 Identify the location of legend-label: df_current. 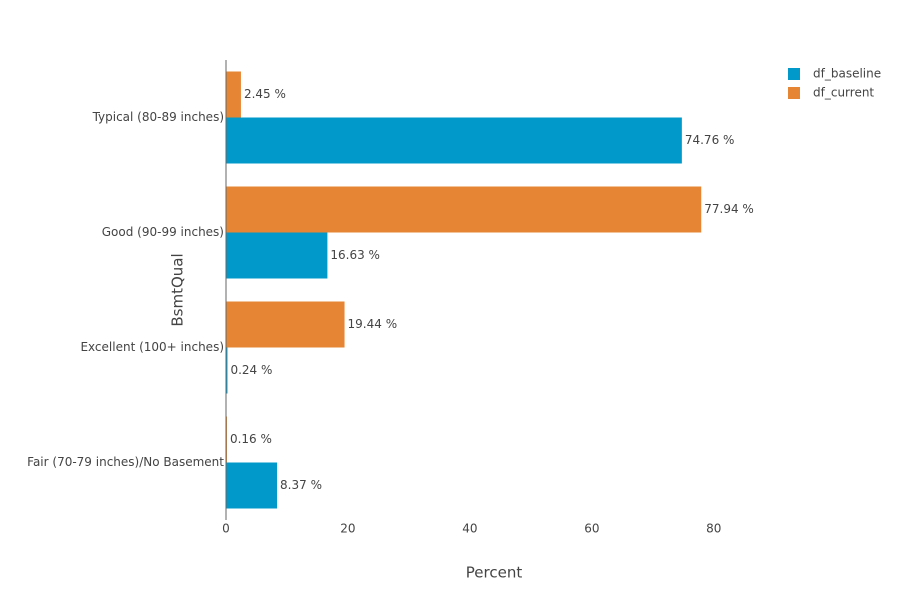
(843, 93).